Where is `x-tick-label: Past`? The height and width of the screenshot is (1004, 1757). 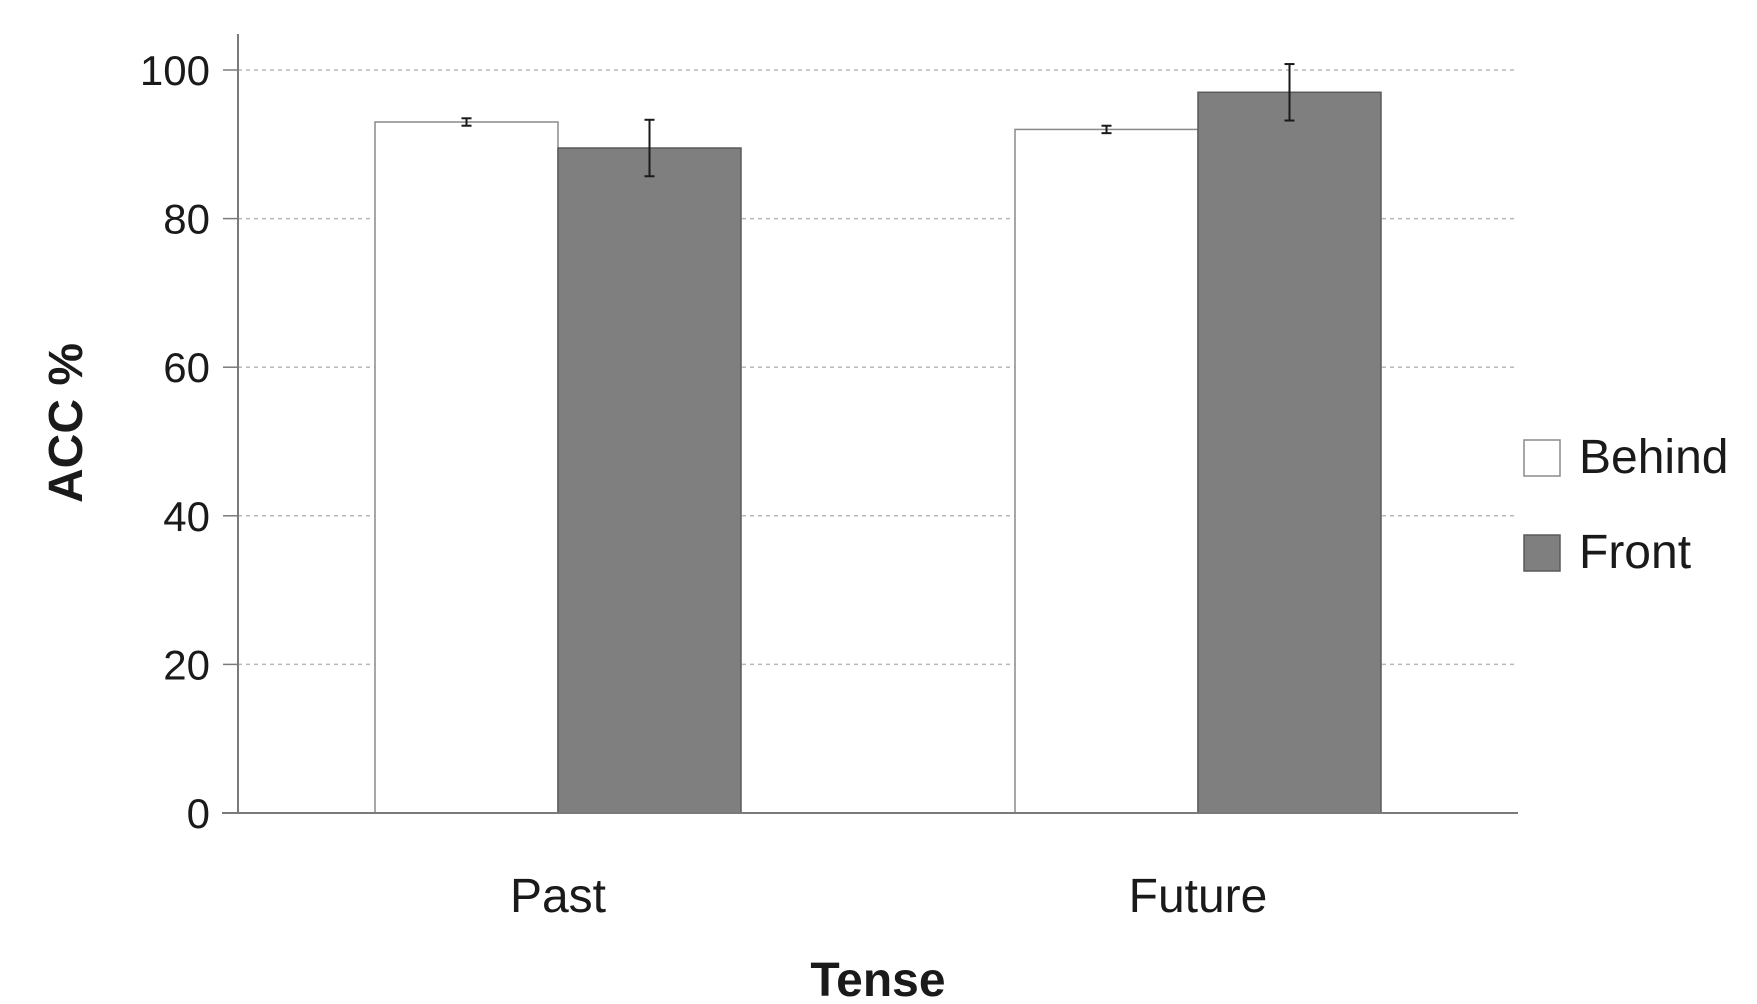 x-tick-label: Past is located at coordinates (558, 896).